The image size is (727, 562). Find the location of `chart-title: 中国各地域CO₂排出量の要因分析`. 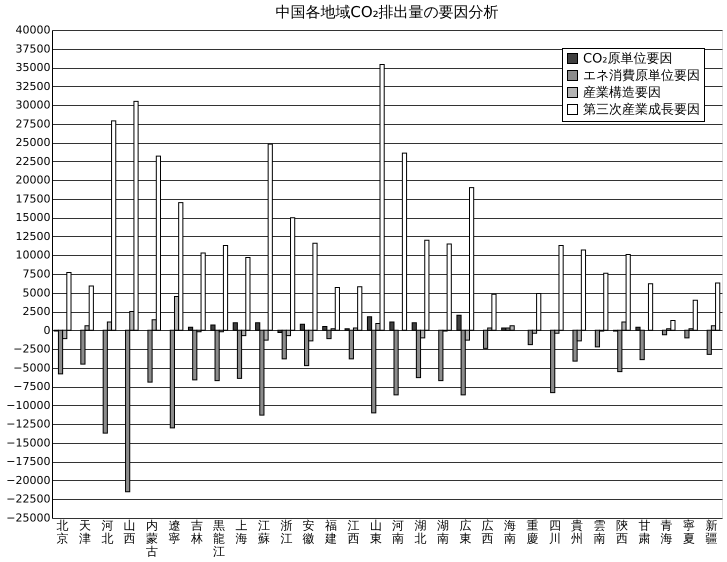

chart-title: 中国各地域CO₂排出量の要因分析 is located at coordinates (387, 12).